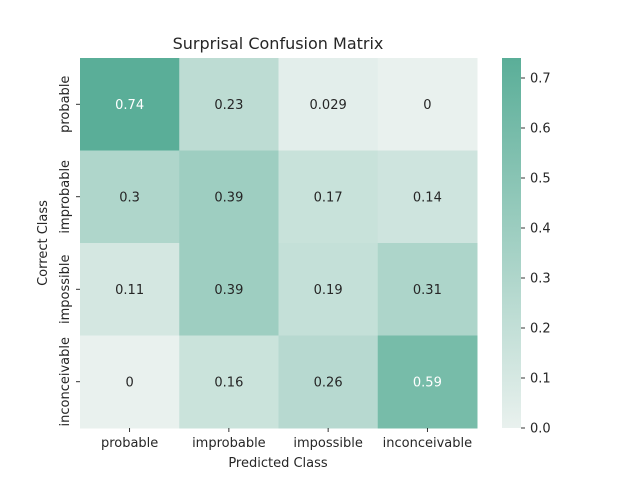  What do you see at coordinates (511, 243) in the screenshot?
I see `colorbar` at bounding box center [511, 243].